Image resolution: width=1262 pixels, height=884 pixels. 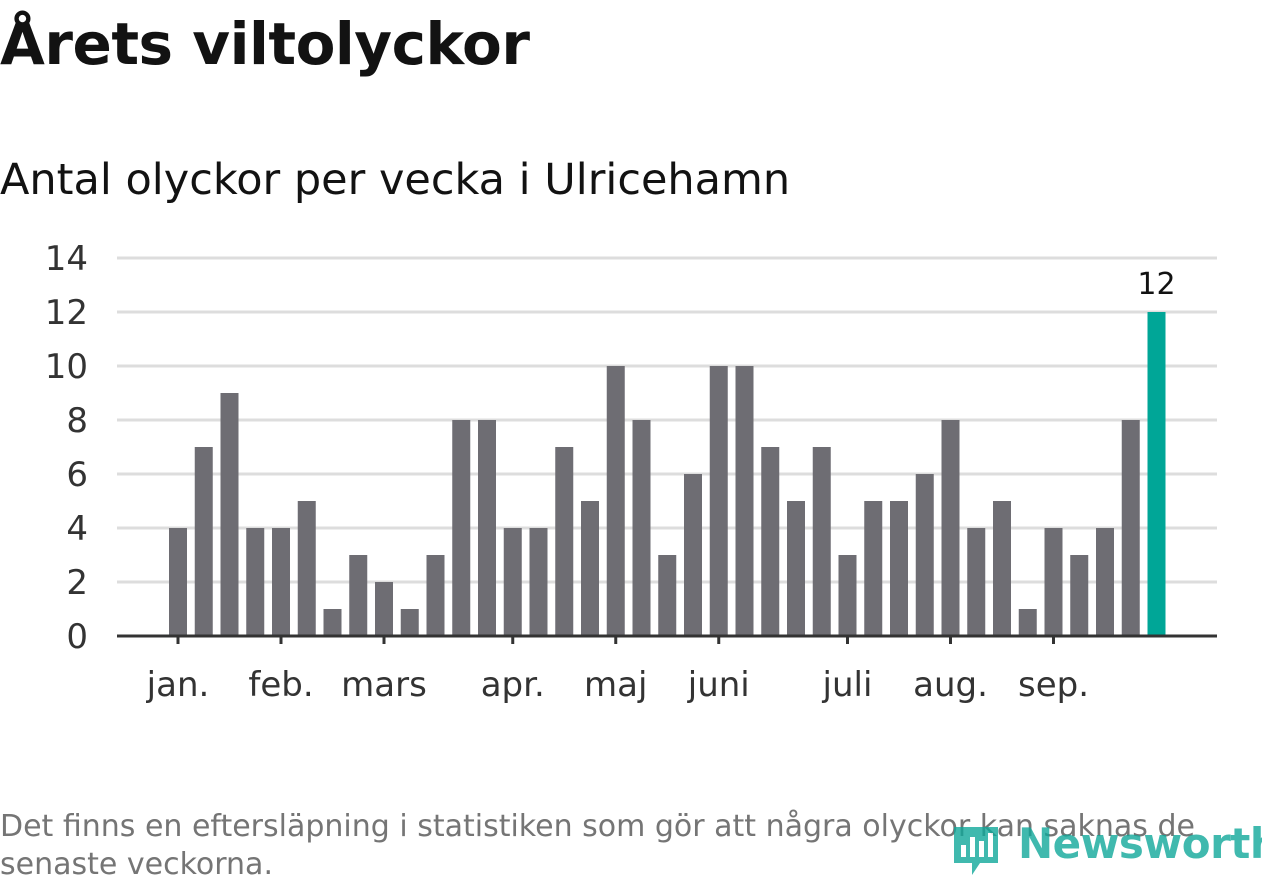 I want to click on data-labels: 12, so click(x=1156, y=284).